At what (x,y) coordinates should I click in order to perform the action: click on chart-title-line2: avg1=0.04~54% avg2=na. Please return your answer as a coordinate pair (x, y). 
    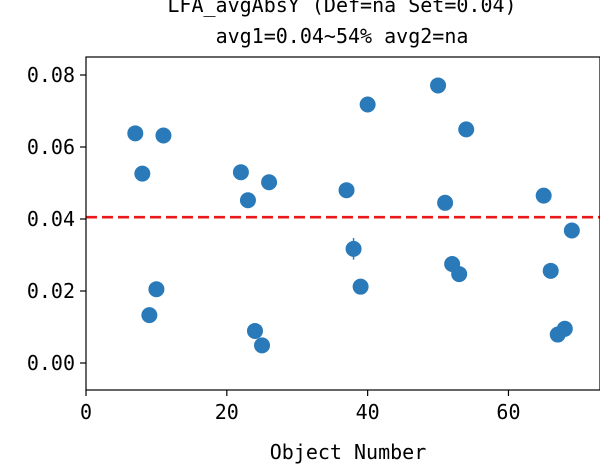
    Looking at the image, I should click on (342, 36).